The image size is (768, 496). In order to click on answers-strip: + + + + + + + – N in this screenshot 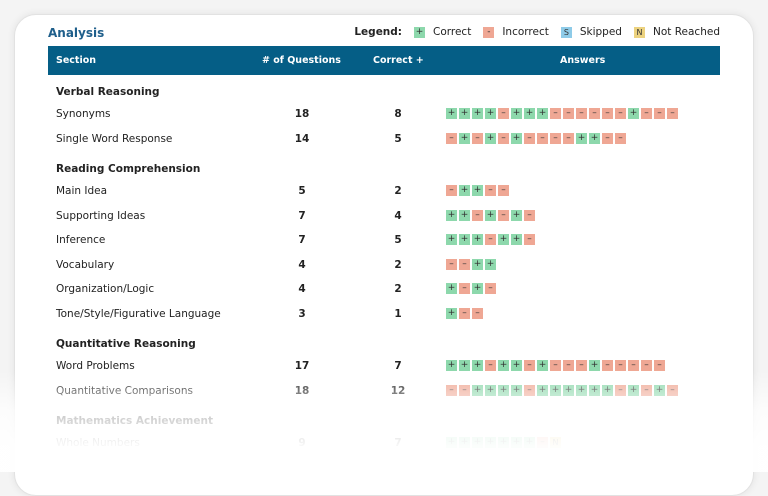, I will do `click(504, 442)`.